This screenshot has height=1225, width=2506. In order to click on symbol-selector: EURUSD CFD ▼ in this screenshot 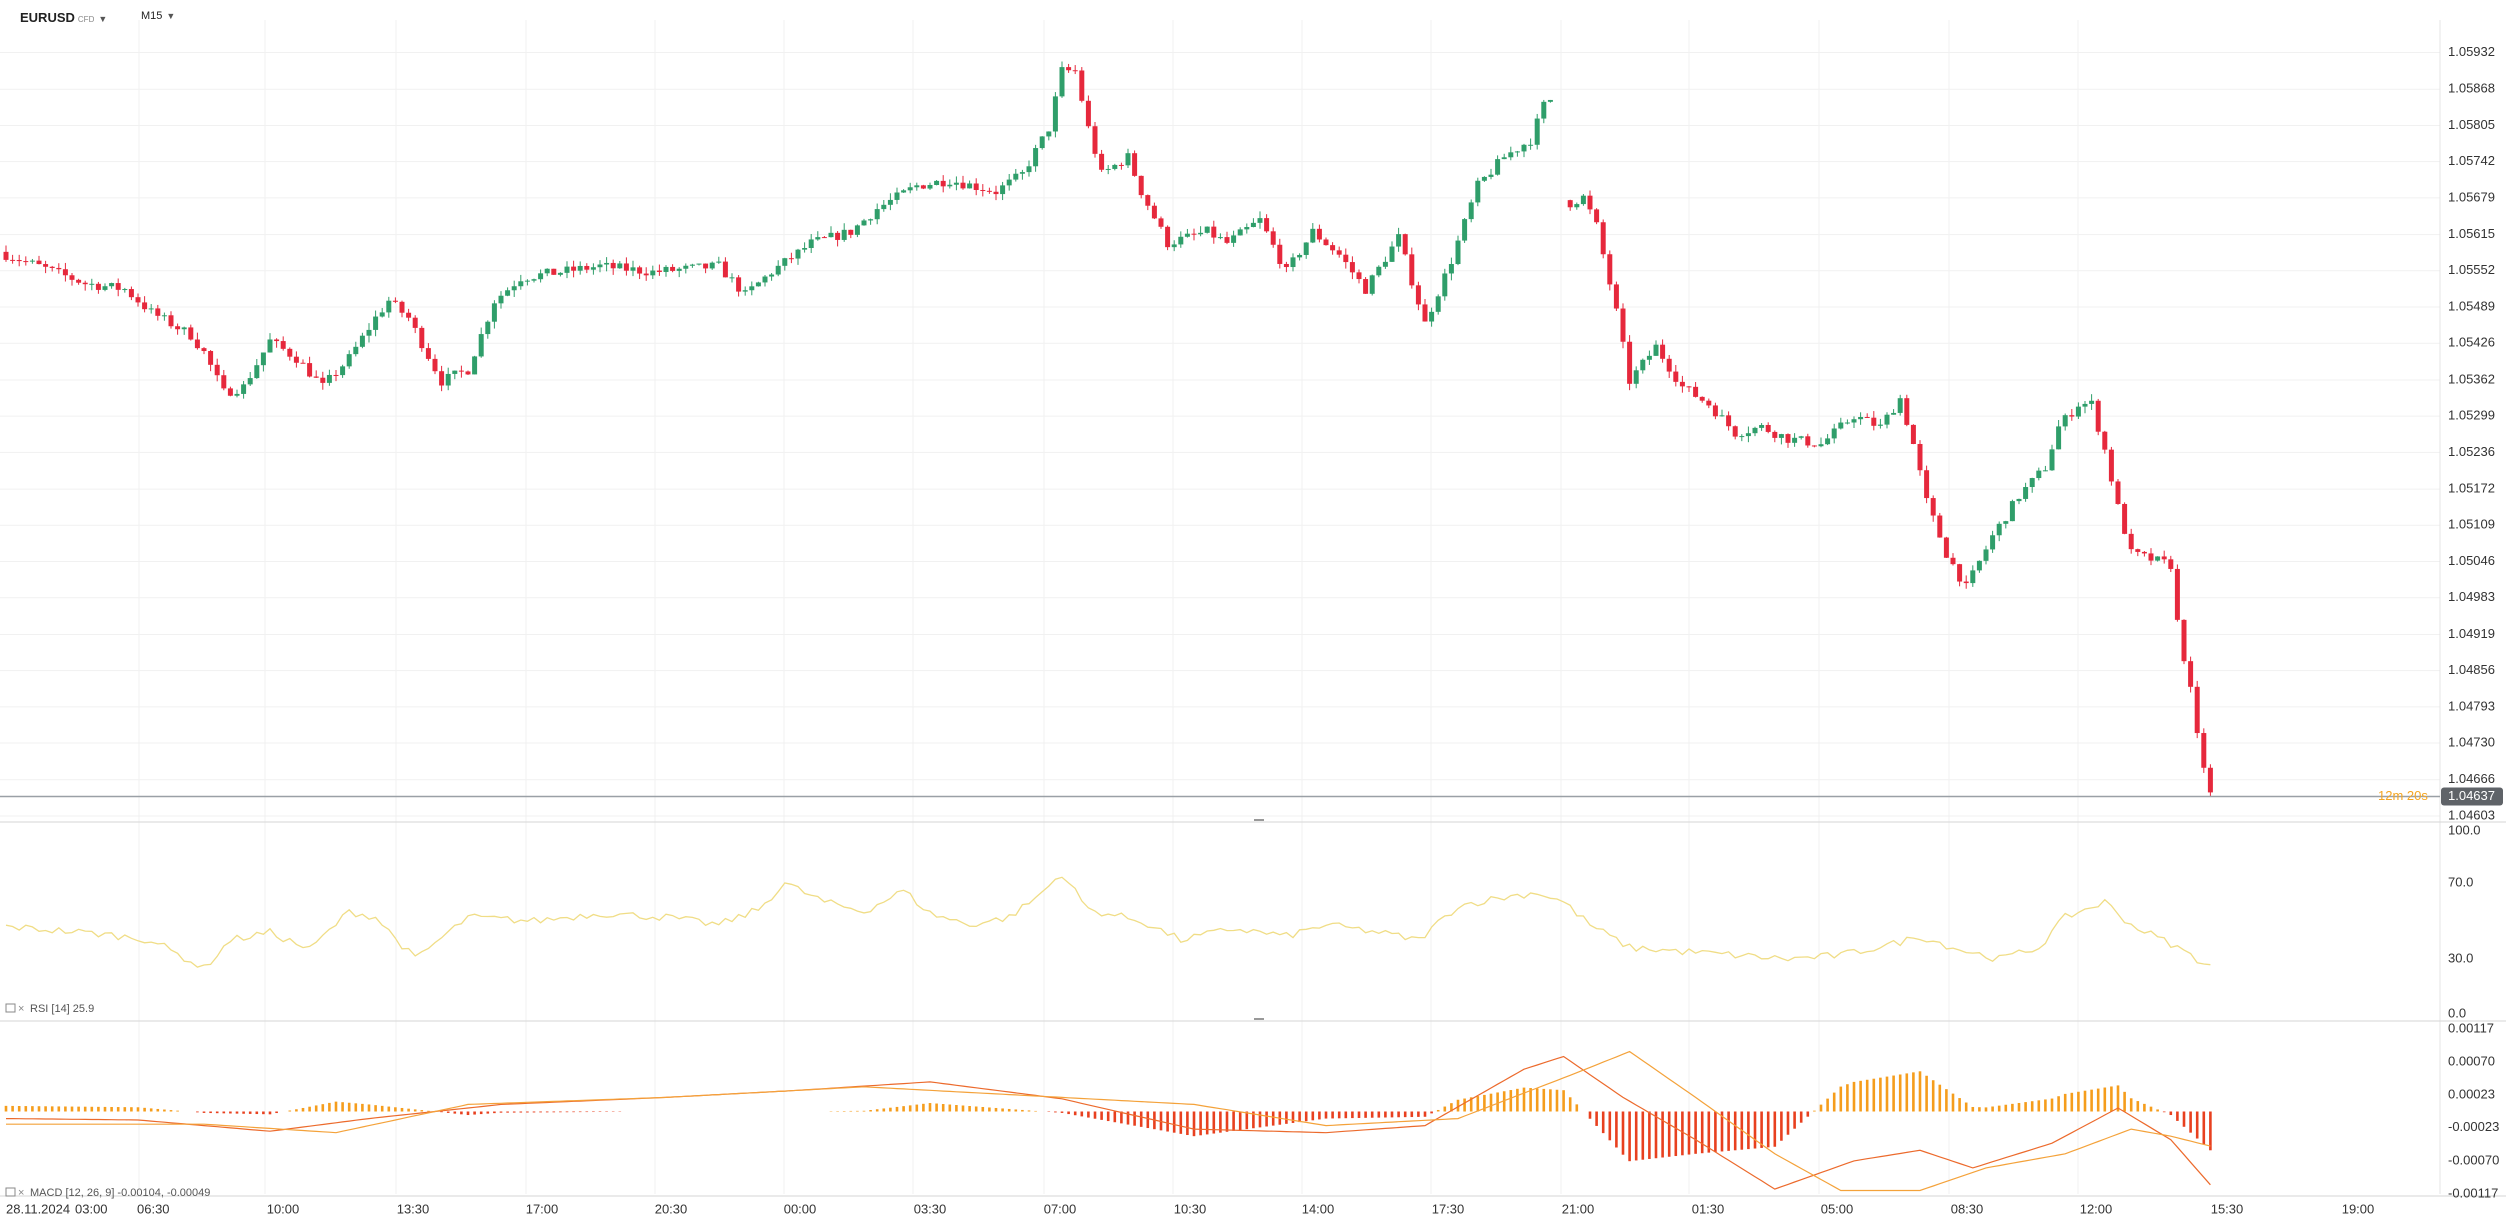, I will do `click(63, 17)`.